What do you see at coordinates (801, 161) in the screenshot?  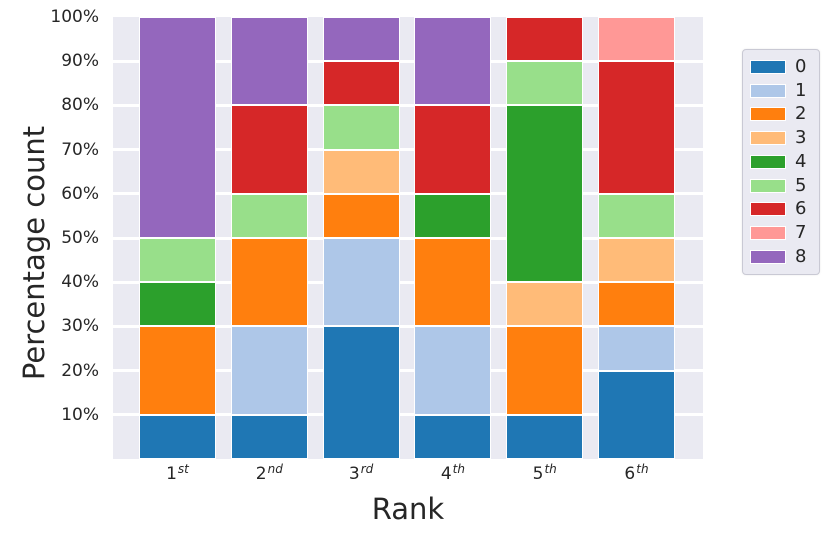 I see `legend-label: 4` at bounding box center [801, 161].